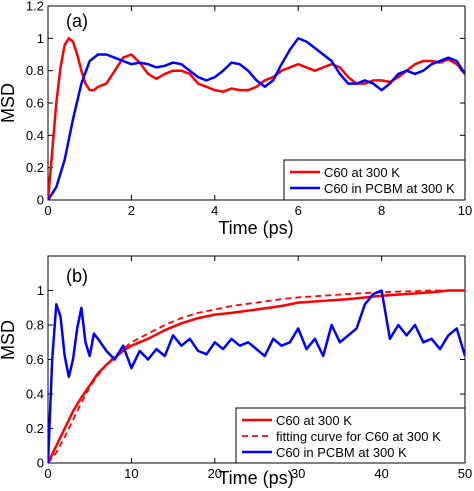  I want to click on x-tick-label: 8, so click(381, 210).